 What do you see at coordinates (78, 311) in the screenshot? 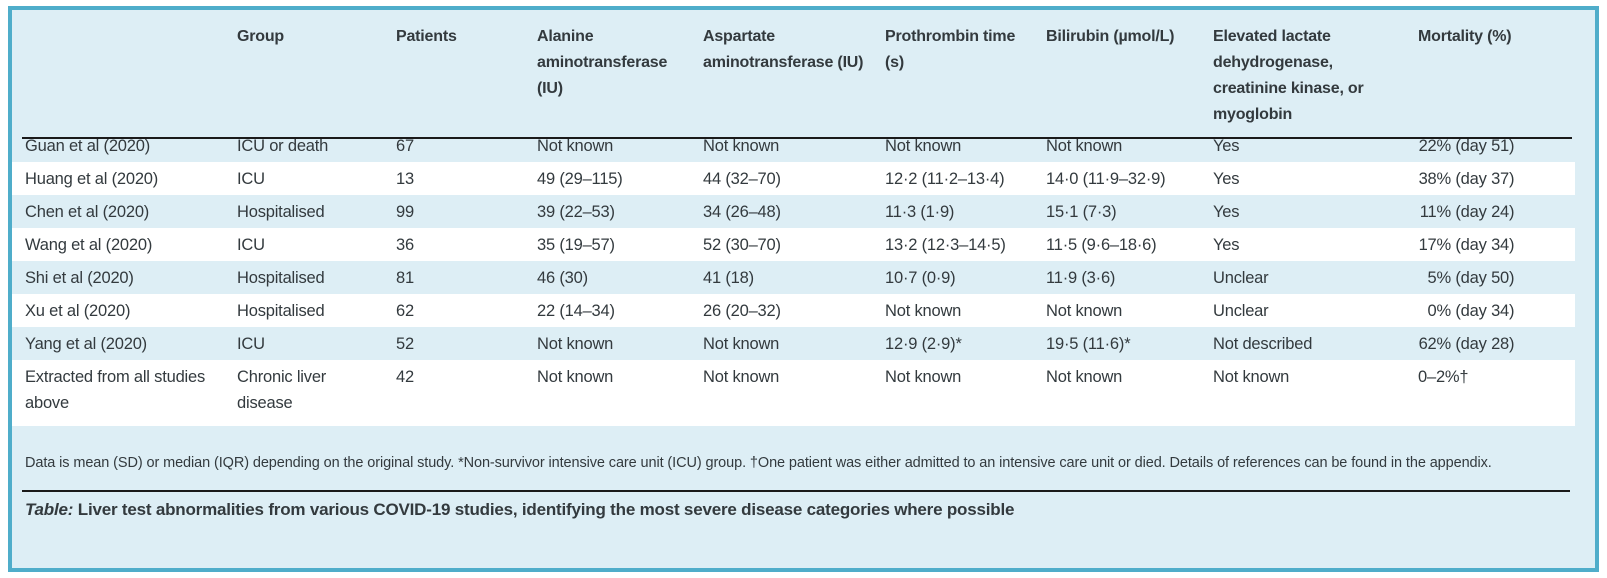
I see `cell-study: Xu et al (2020)` at bounding box center [78, 311].